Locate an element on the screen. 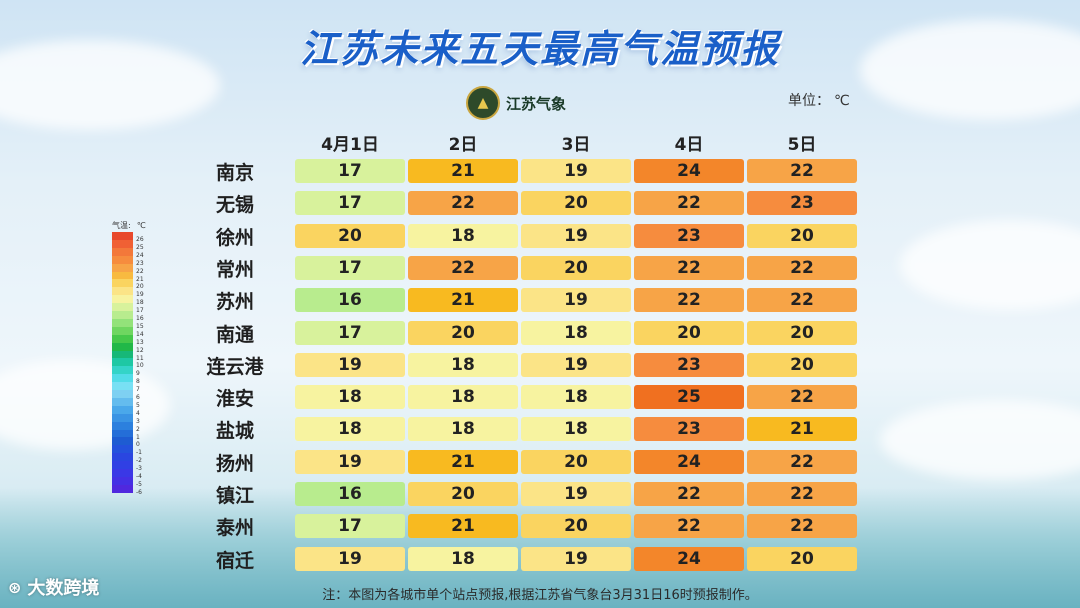 The image size is (1080, 608). legend-level-label: -2 is located at coordinates (139, 461).